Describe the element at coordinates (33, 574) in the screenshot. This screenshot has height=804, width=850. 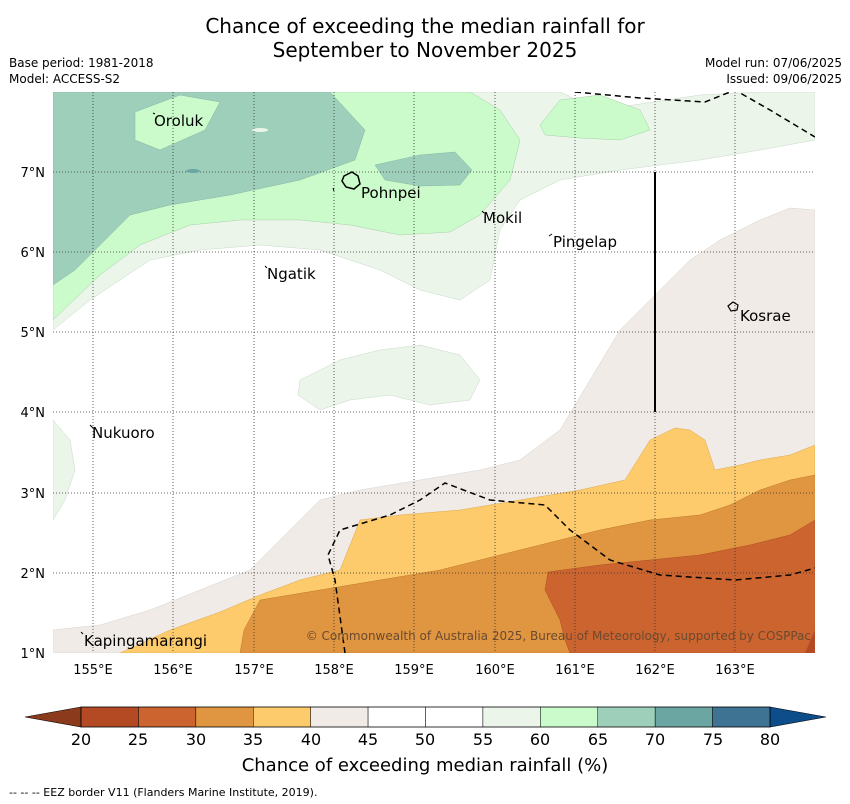
I see `lat-label-2n: 2°N` at that location.